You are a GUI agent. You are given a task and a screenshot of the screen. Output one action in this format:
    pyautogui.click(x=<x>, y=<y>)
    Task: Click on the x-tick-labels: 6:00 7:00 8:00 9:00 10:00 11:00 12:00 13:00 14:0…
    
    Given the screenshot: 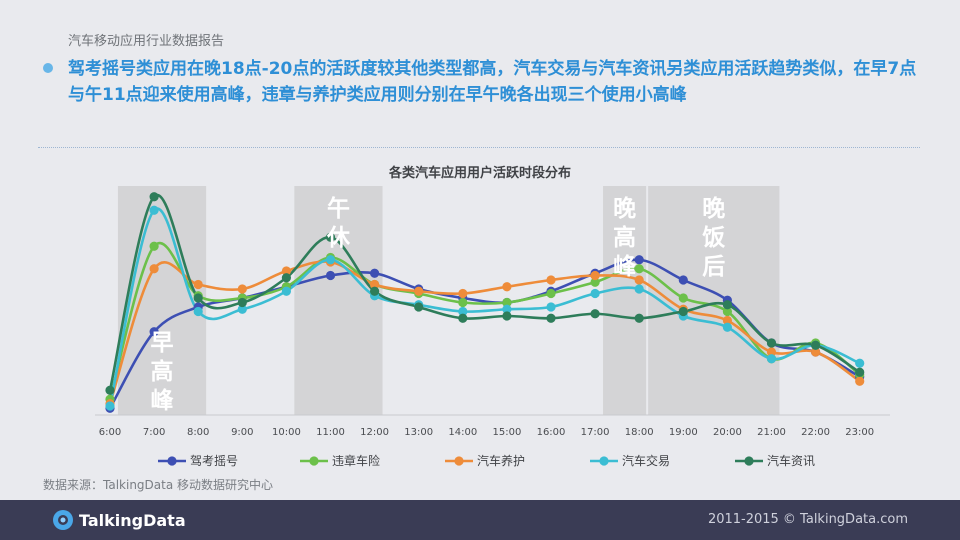 What is the action you would take?
    pyautogui.click(x=486, y=432)
    